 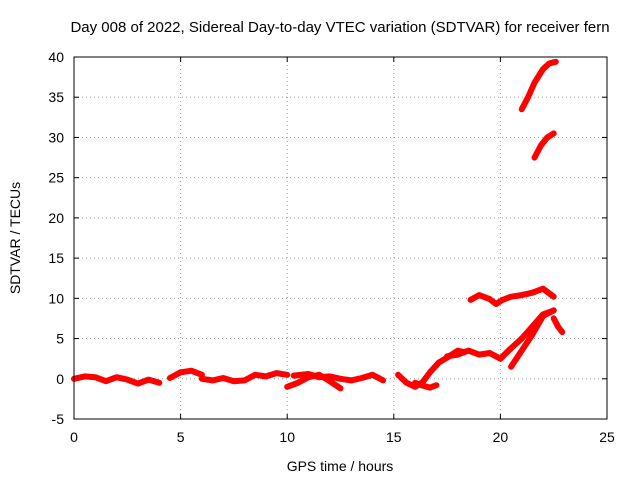 What do you see at coordinates (181, 437) in the screenshot?
I see `x-tick-label: 5` at bounding box center [181, 437].